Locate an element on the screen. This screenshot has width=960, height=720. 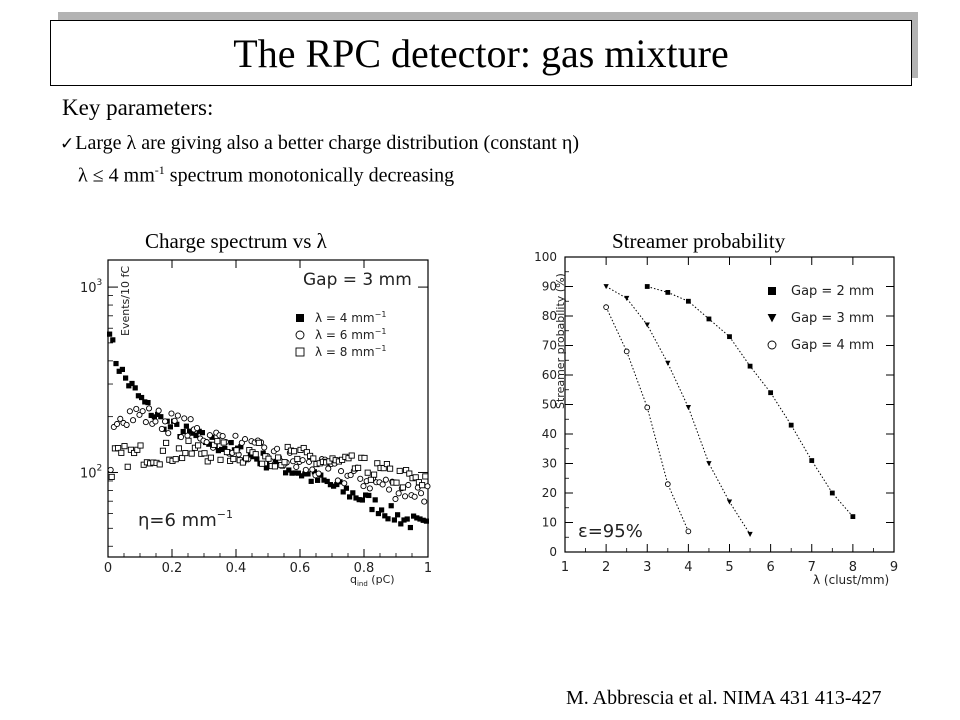
citation: M. Abbrescia et al. NIMA 431 413-427 is located at coordinates (724, 698).